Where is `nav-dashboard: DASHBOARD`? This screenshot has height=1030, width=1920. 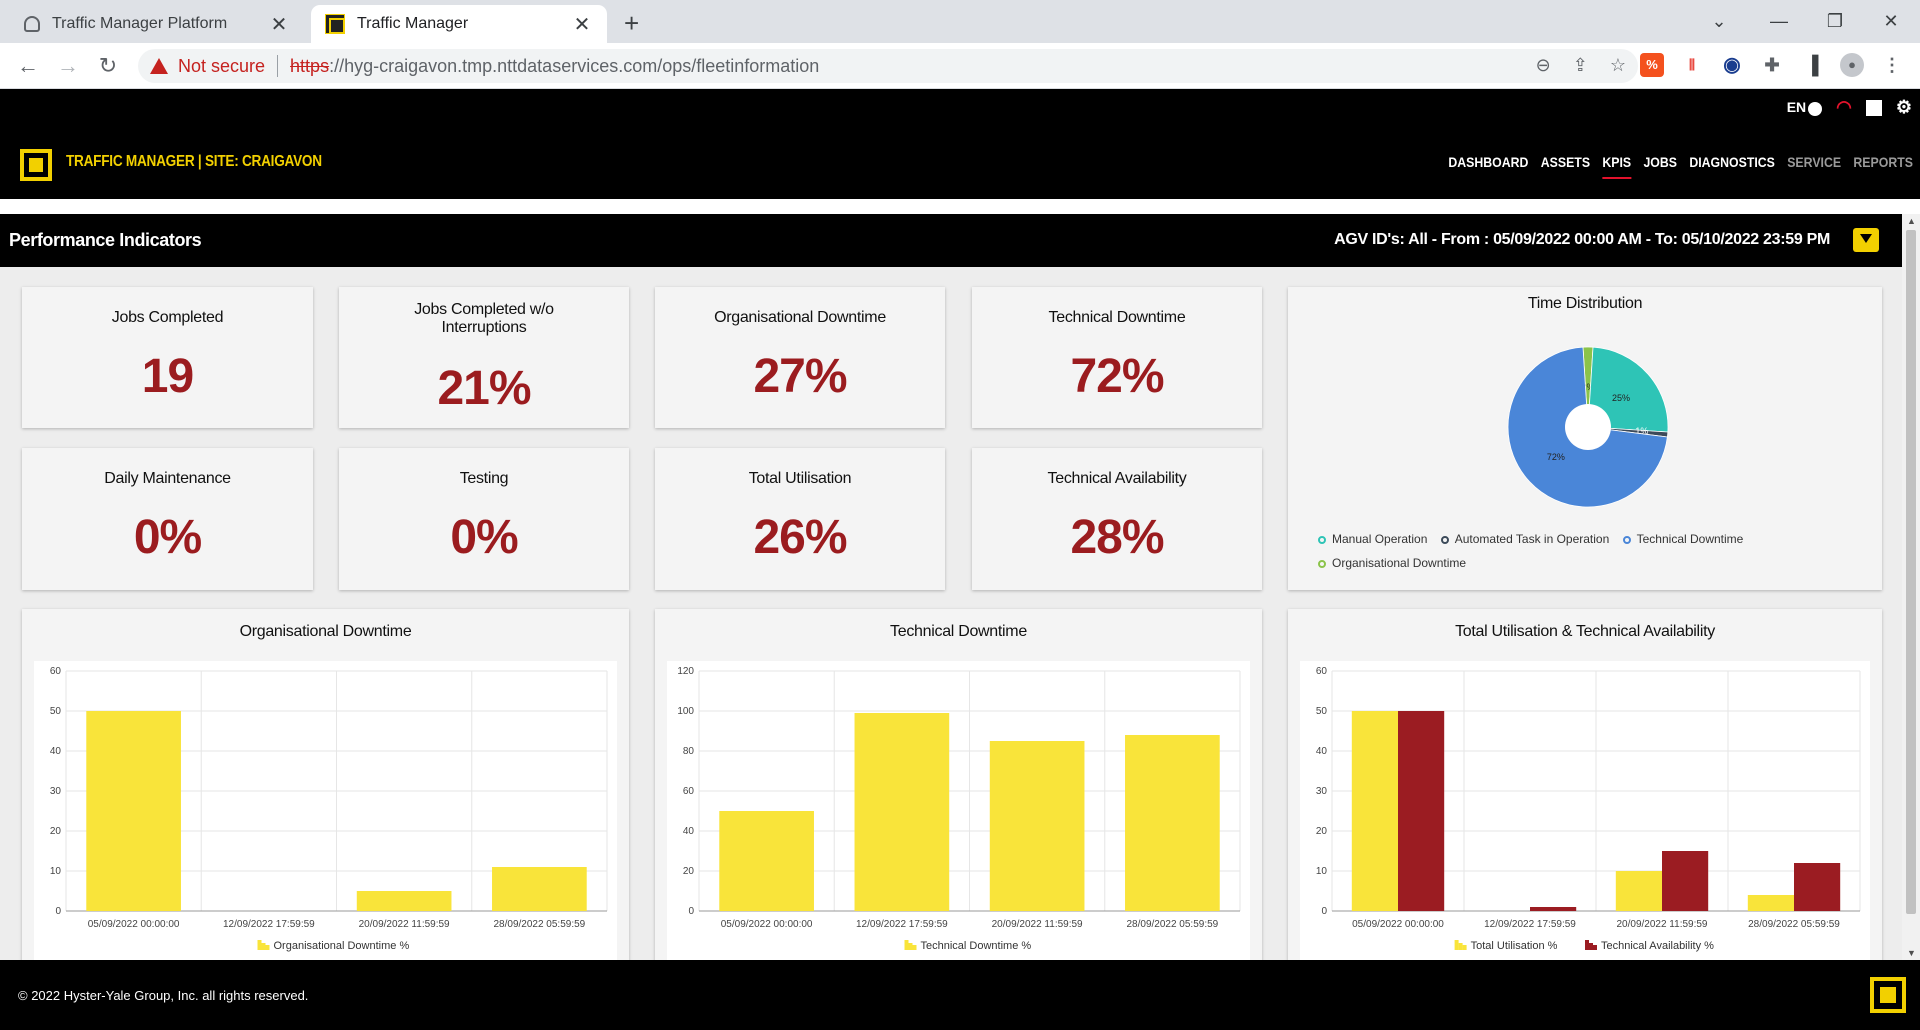 nav-dashboard: DASHBOARD is located at coordinates (1488, 162).